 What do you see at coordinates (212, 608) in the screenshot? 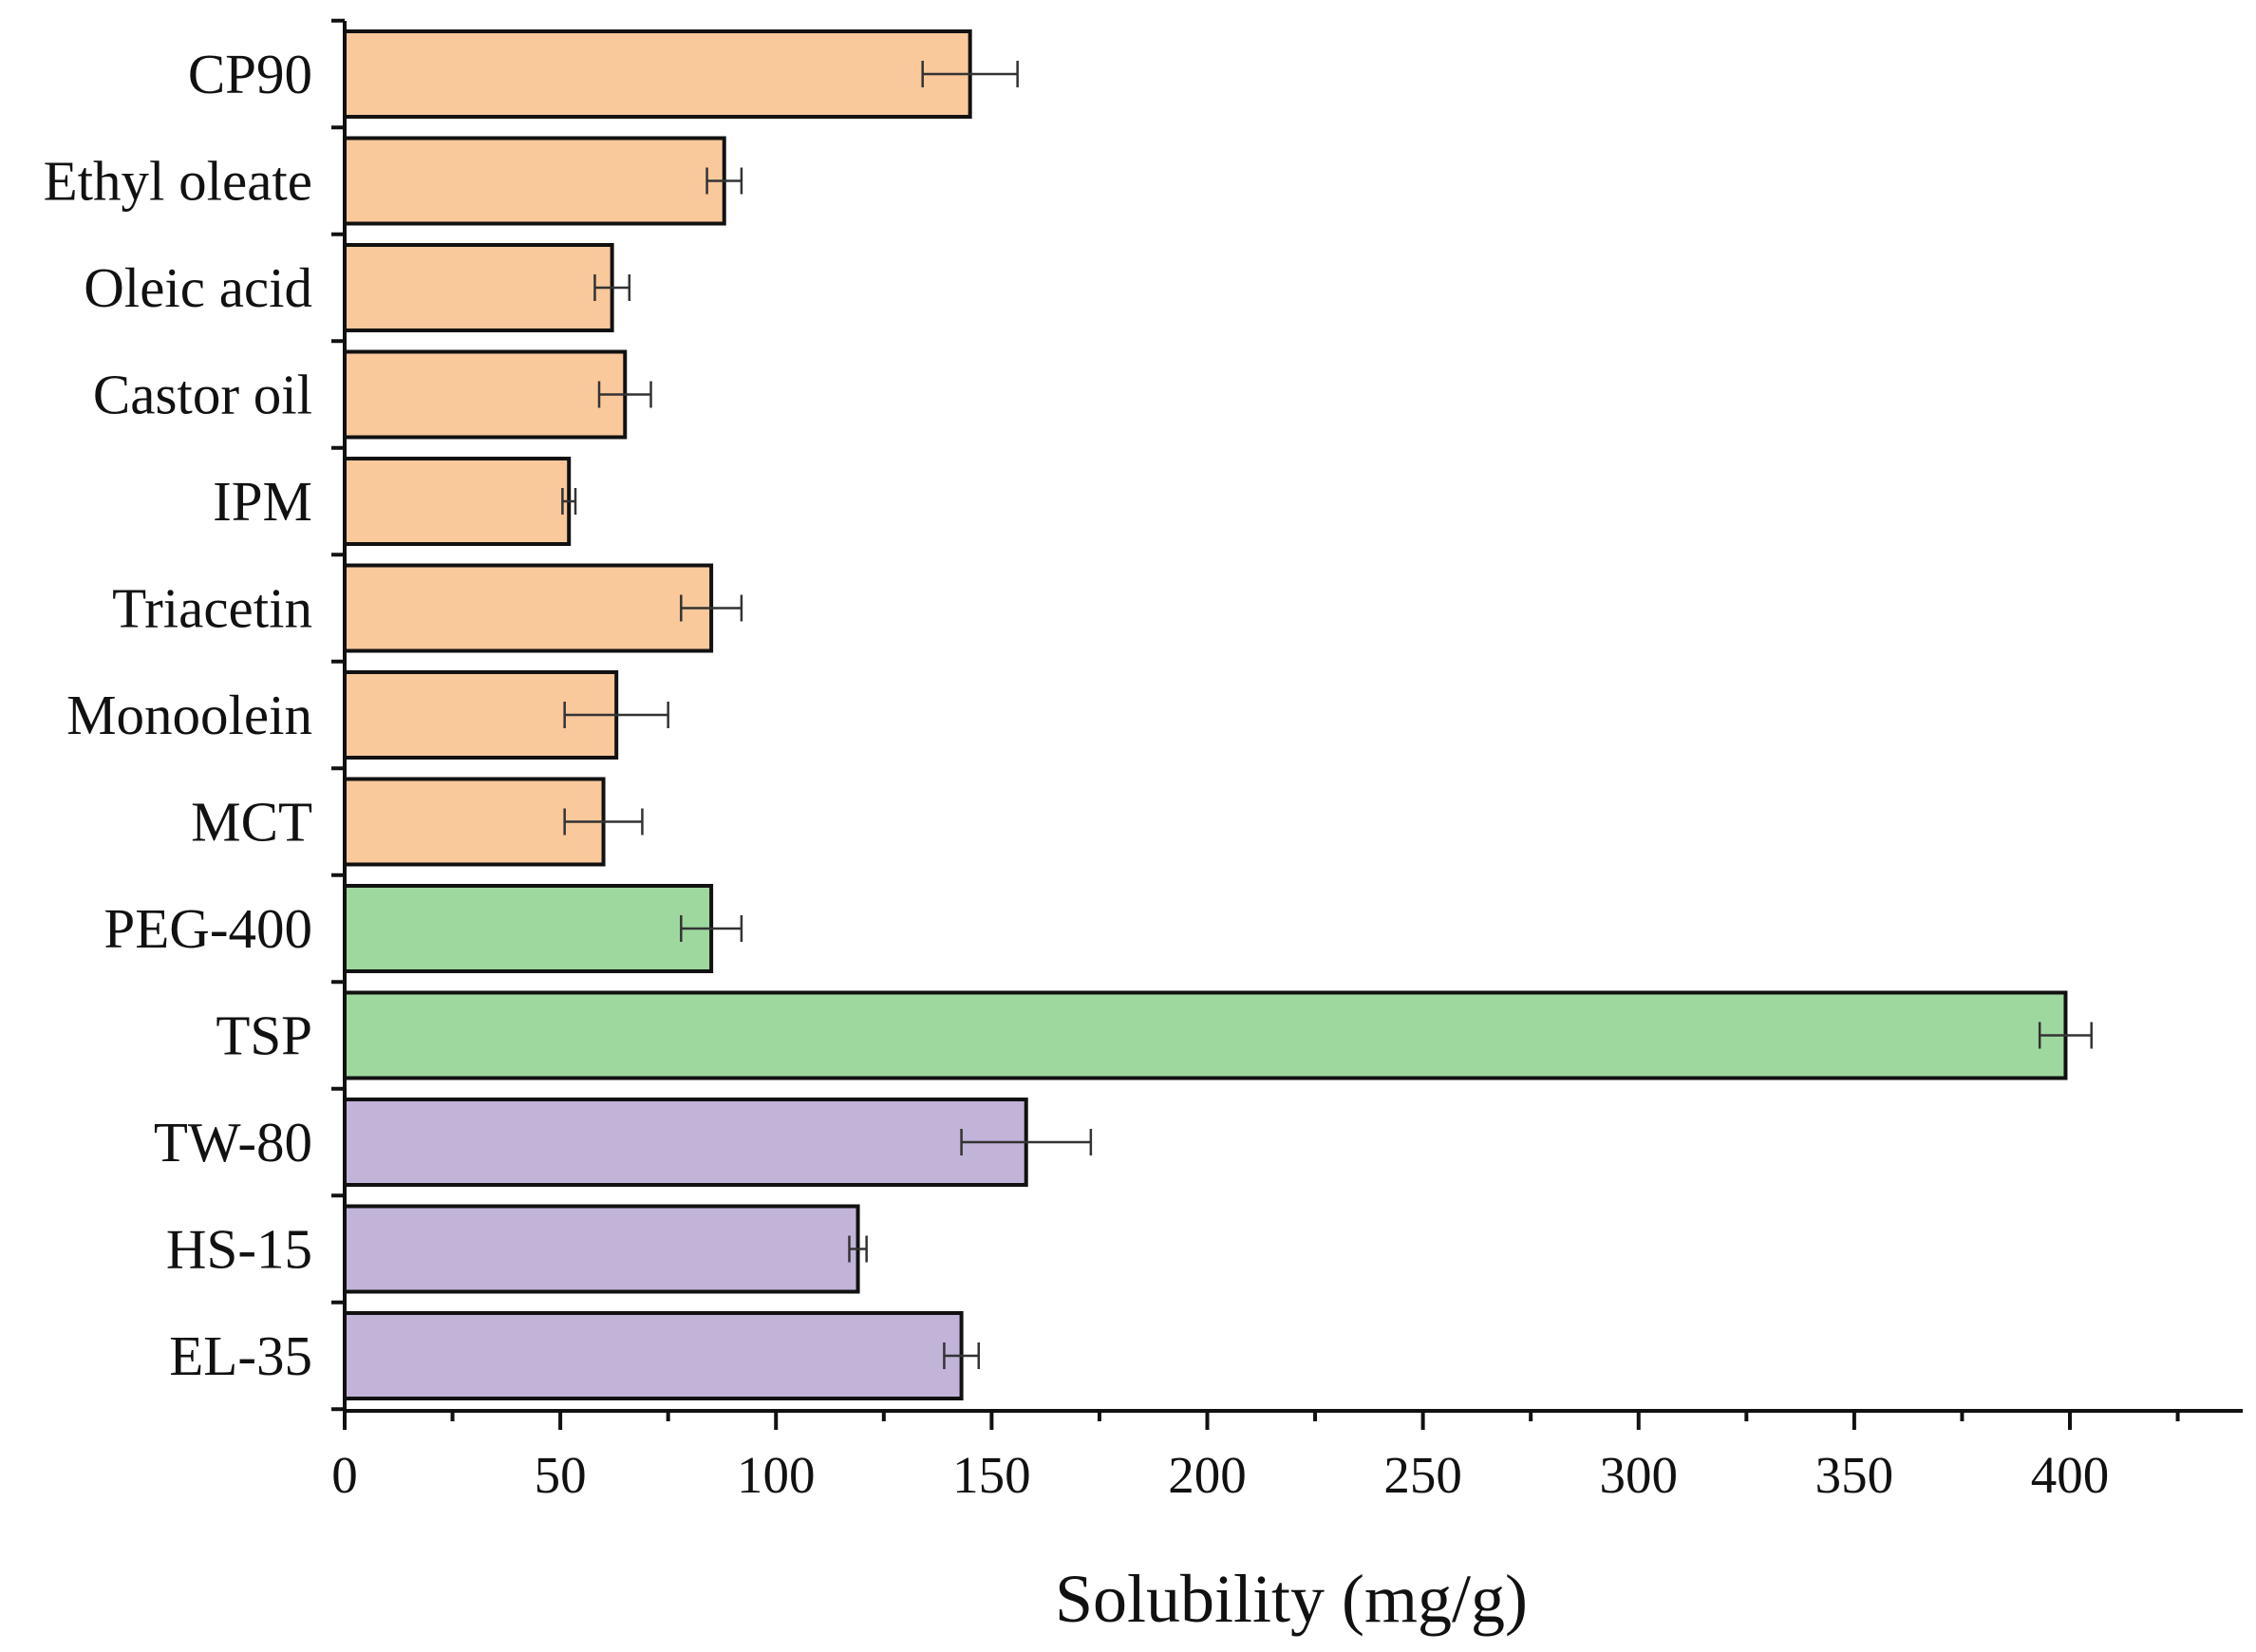
I see `category-label-triacetin: Triacetin` at bounding box center [212, 608].